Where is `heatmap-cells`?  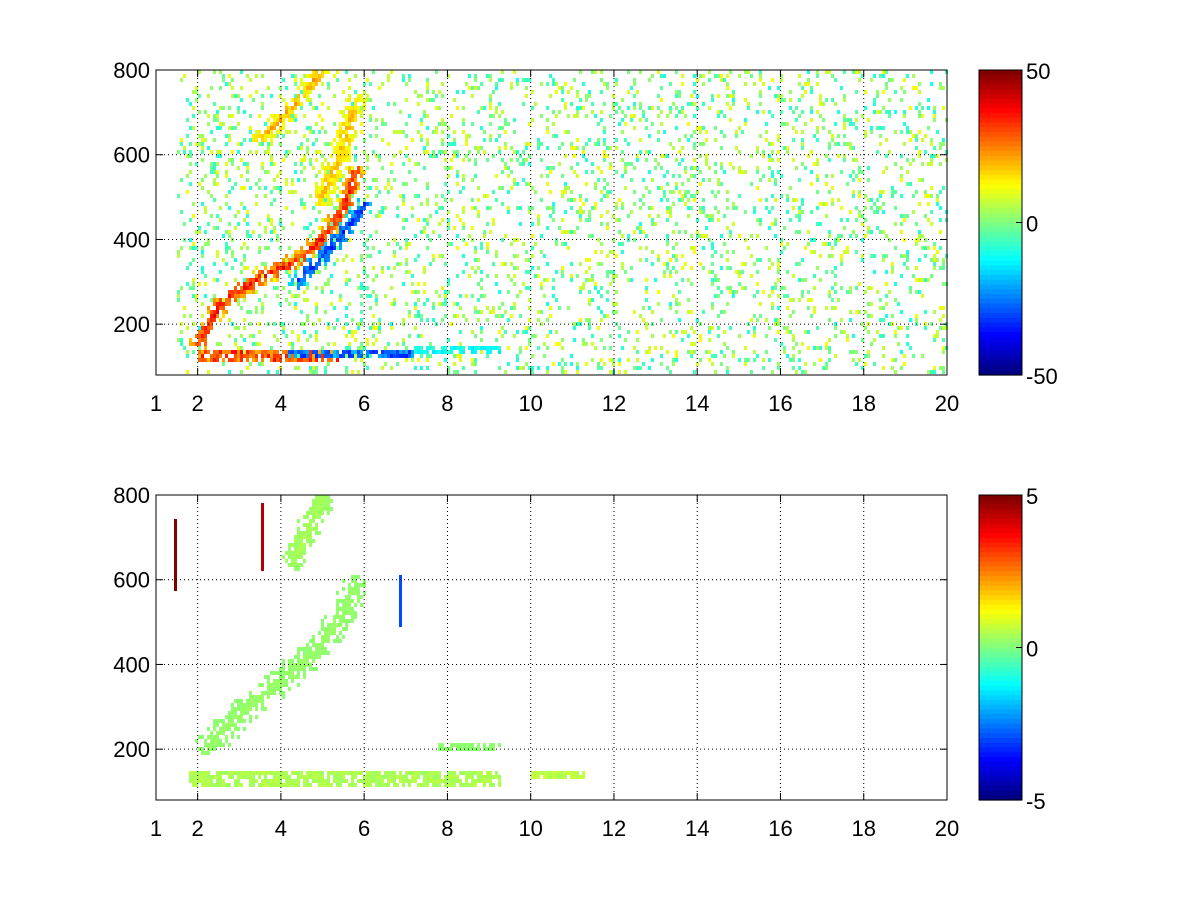
heatmap-cells is located at coordinates (379, 641).